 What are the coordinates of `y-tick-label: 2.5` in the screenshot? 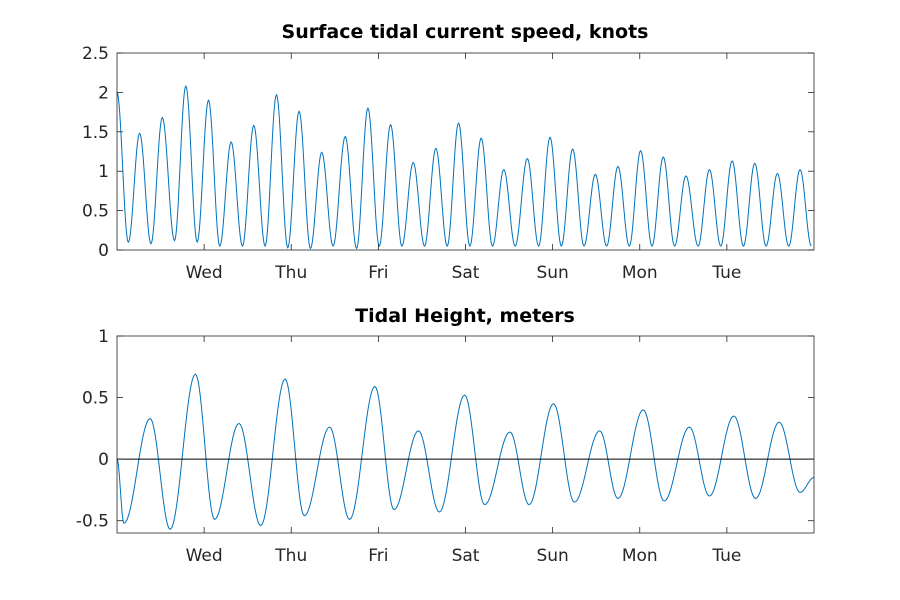 It's located at (95, 54).